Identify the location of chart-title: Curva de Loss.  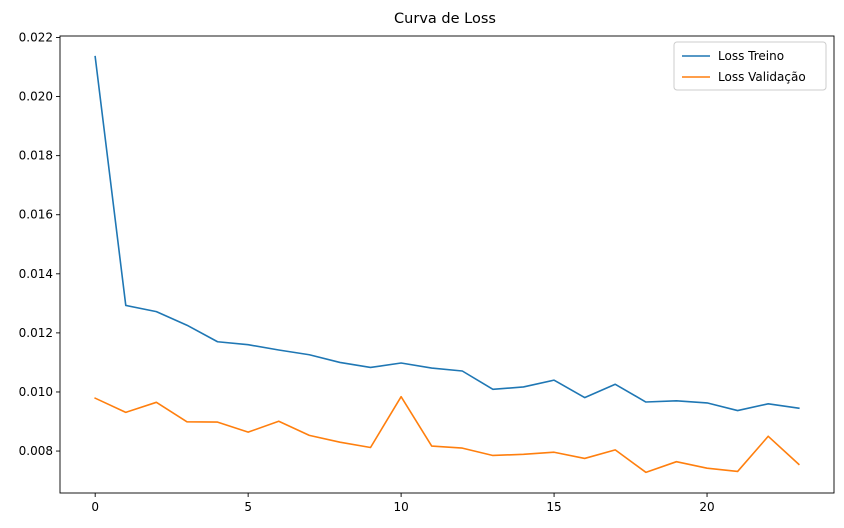
(445, 19).